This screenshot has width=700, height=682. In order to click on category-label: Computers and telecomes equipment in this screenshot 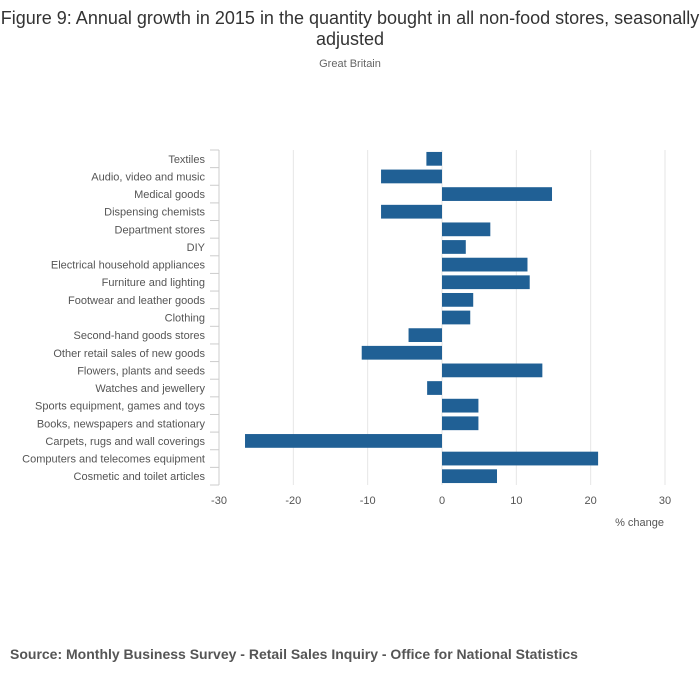, I will do `click(113, 460)`.